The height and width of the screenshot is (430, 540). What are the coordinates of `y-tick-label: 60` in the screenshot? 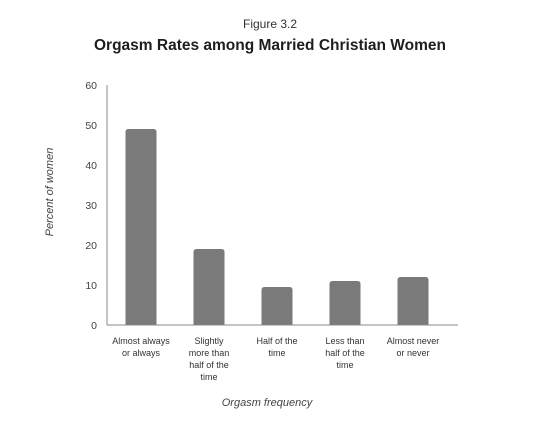 It's located at (91, 86).